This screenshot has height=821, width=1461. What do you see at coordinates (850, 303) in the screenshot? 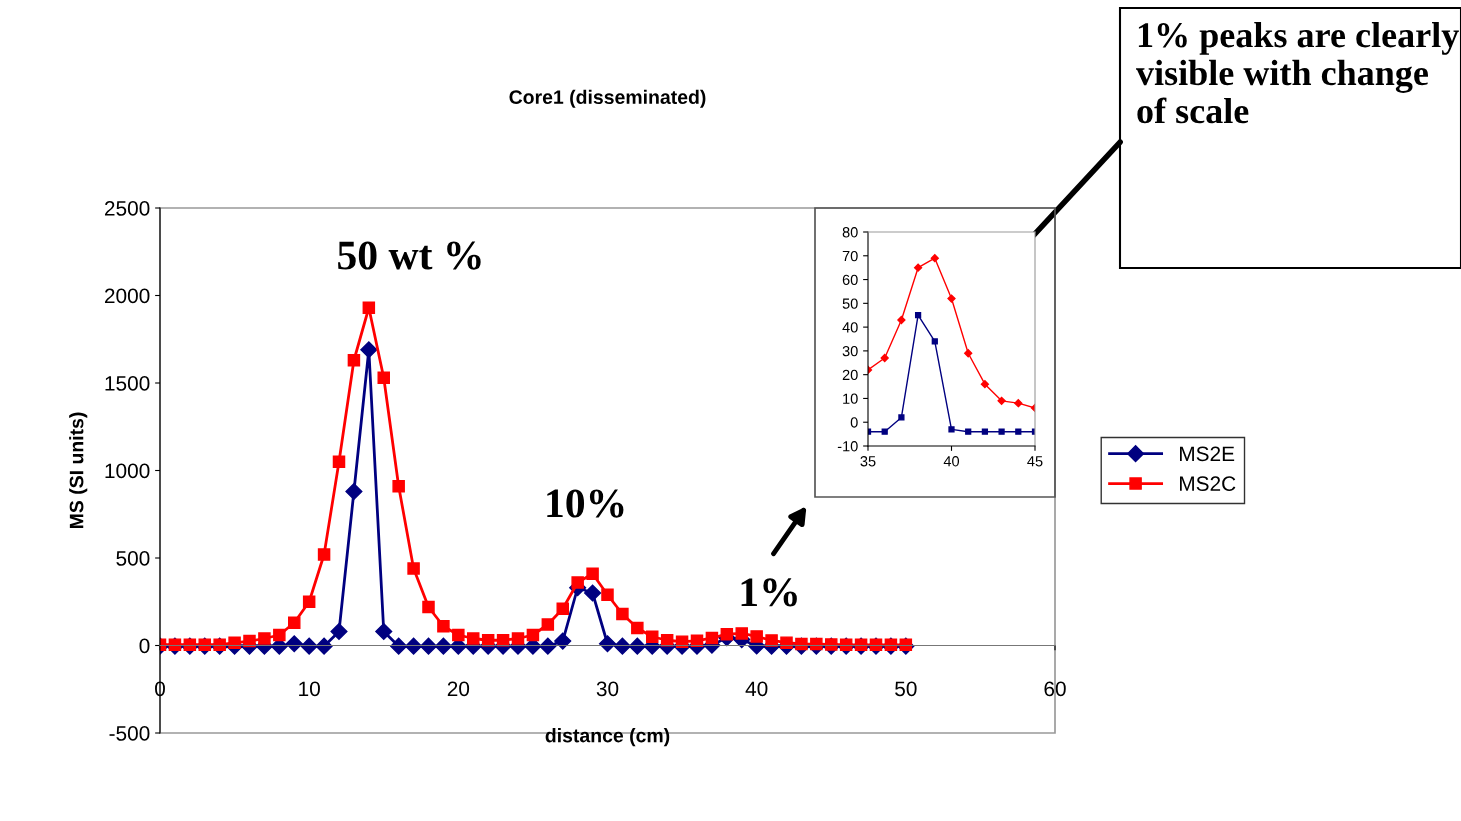
I see `y-tick-label: 50` at bounding box center [850, 303].